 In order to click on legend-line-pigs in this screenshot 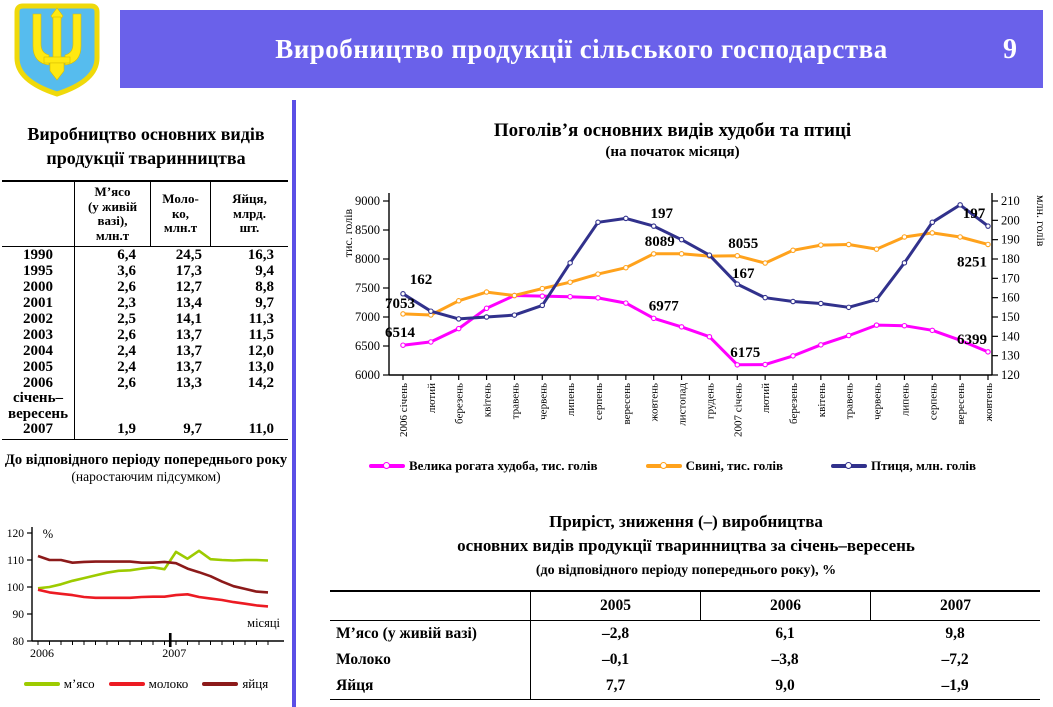, I will do `click(663, 465)`.